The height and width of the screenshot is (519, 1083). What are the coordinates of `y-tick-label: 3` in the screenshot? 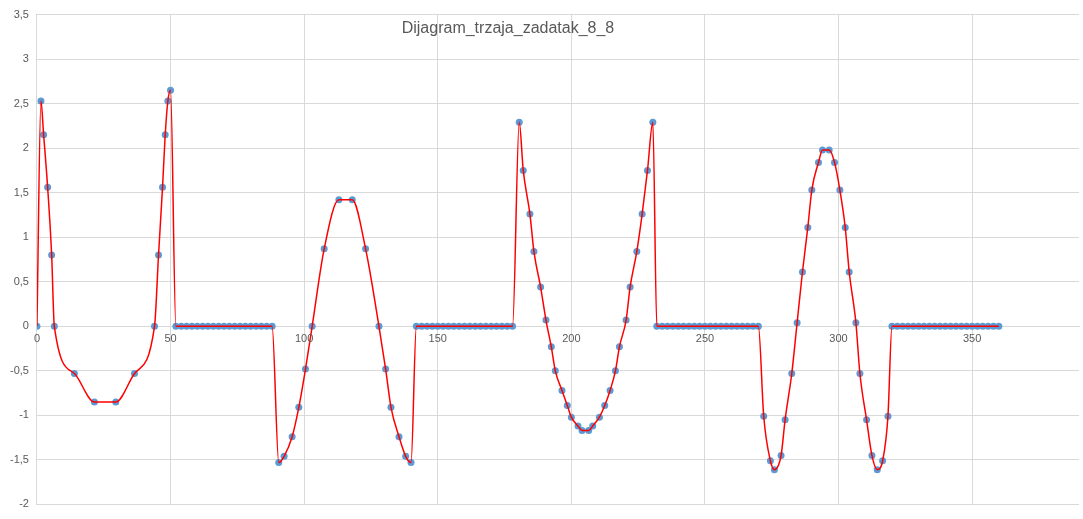 It's located at (25, 58).